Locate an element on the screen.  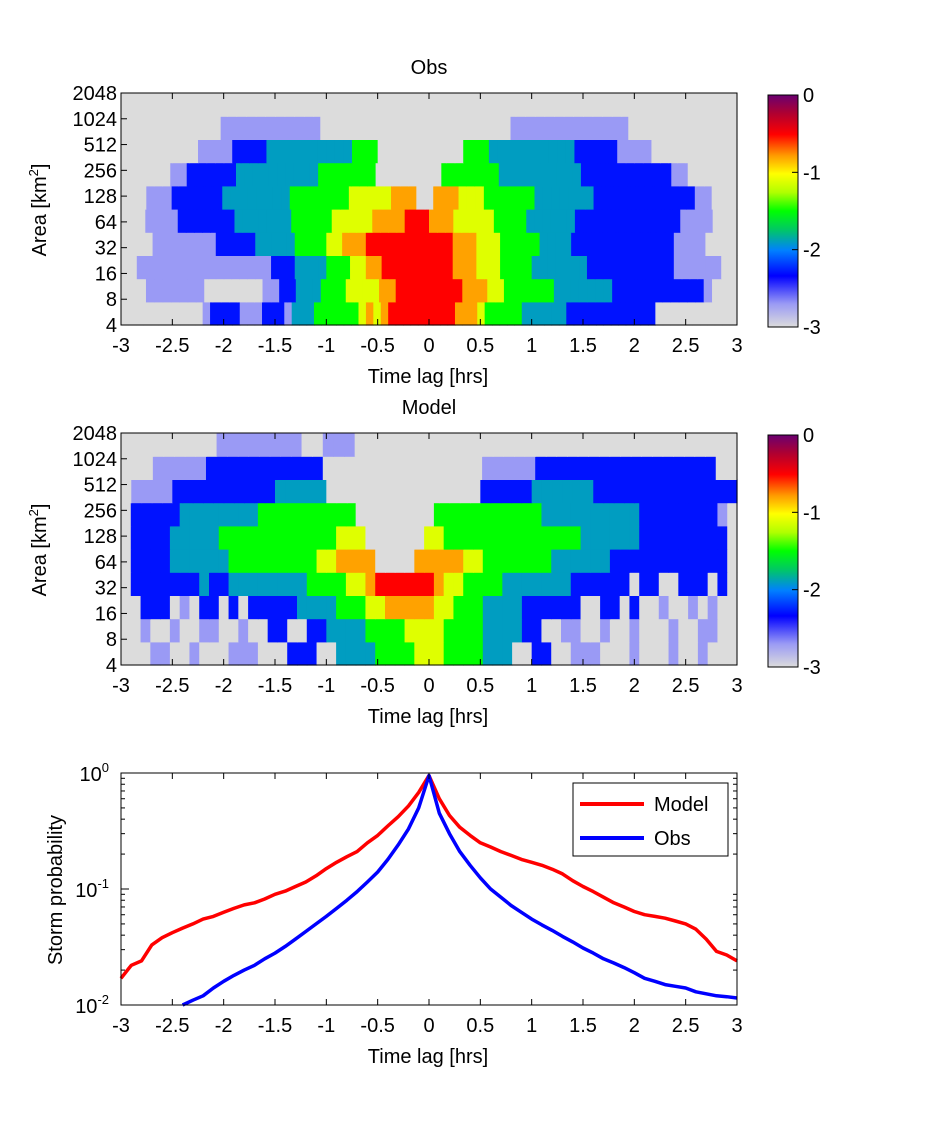
y-tick-label: 64 is located at coordinates (106, 563).